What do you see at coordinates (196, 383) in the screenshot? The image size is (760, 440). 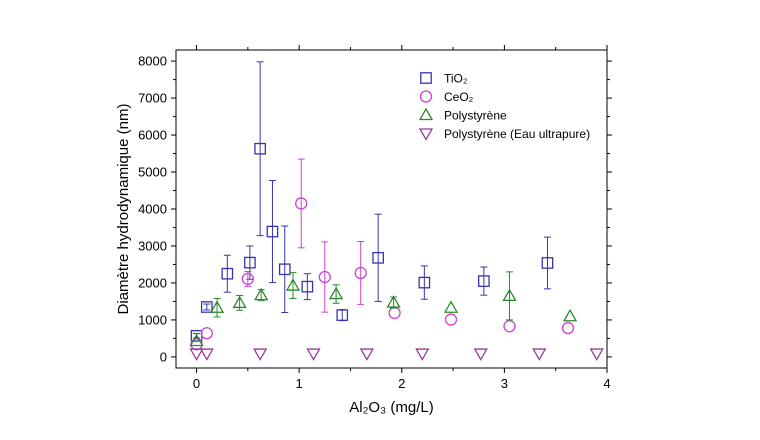 I see `x-tick-label: 0` at bounding box center [196, 383].